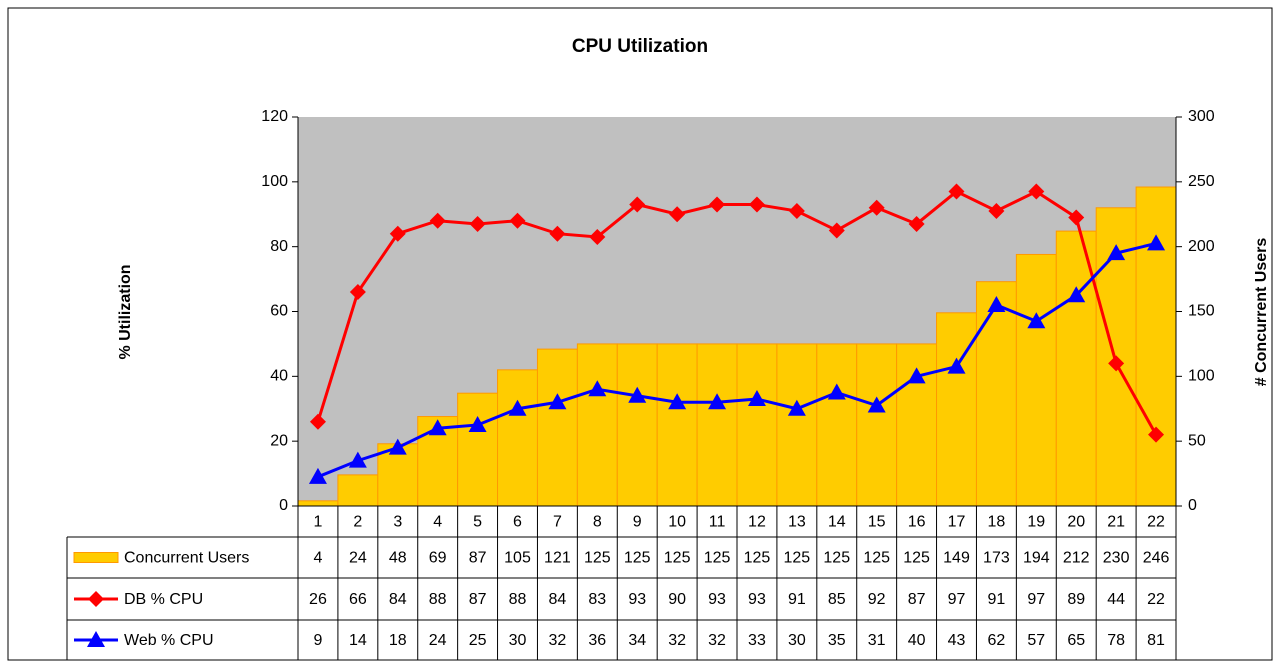 This screenshot has width=1281, height=667. I want to click on y-axis-title: % Utilization, so click(125, 311).